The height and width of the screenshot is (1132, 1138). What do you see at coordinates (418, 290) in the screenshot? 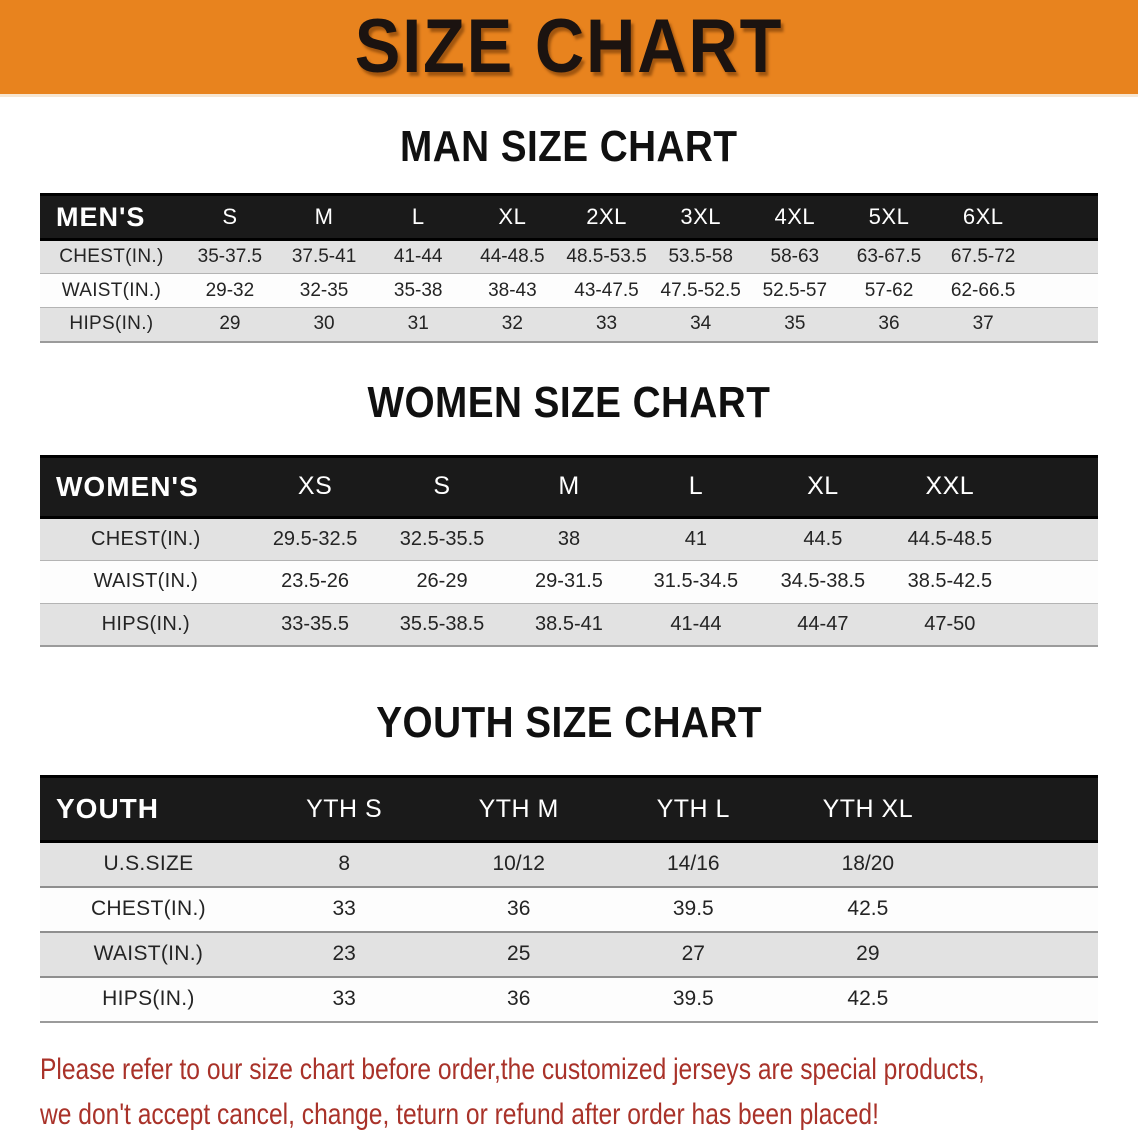
I see `size-value-cell: 35-38` at bounding box center [418, 290].